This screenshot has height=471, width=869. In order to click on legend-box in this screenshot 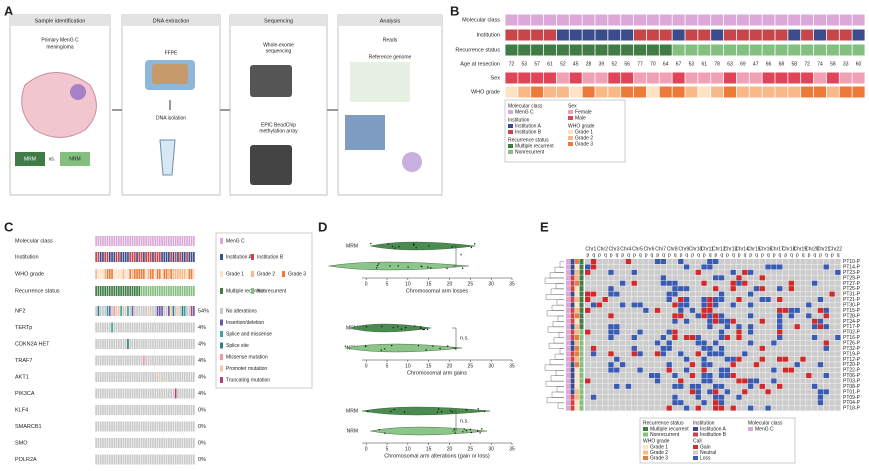, I will do `click(565, 131)`.